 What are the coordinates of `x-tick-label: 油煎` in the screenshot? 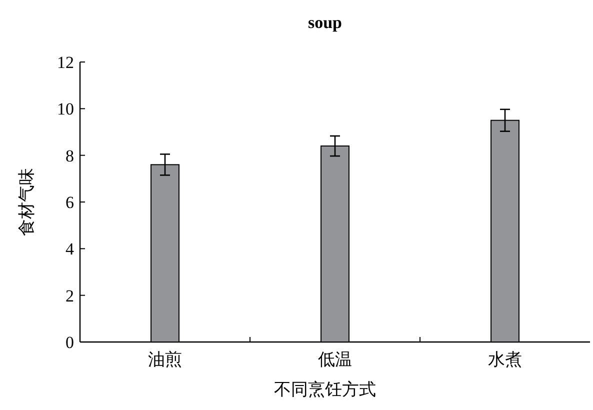 It's located at (165, 359).